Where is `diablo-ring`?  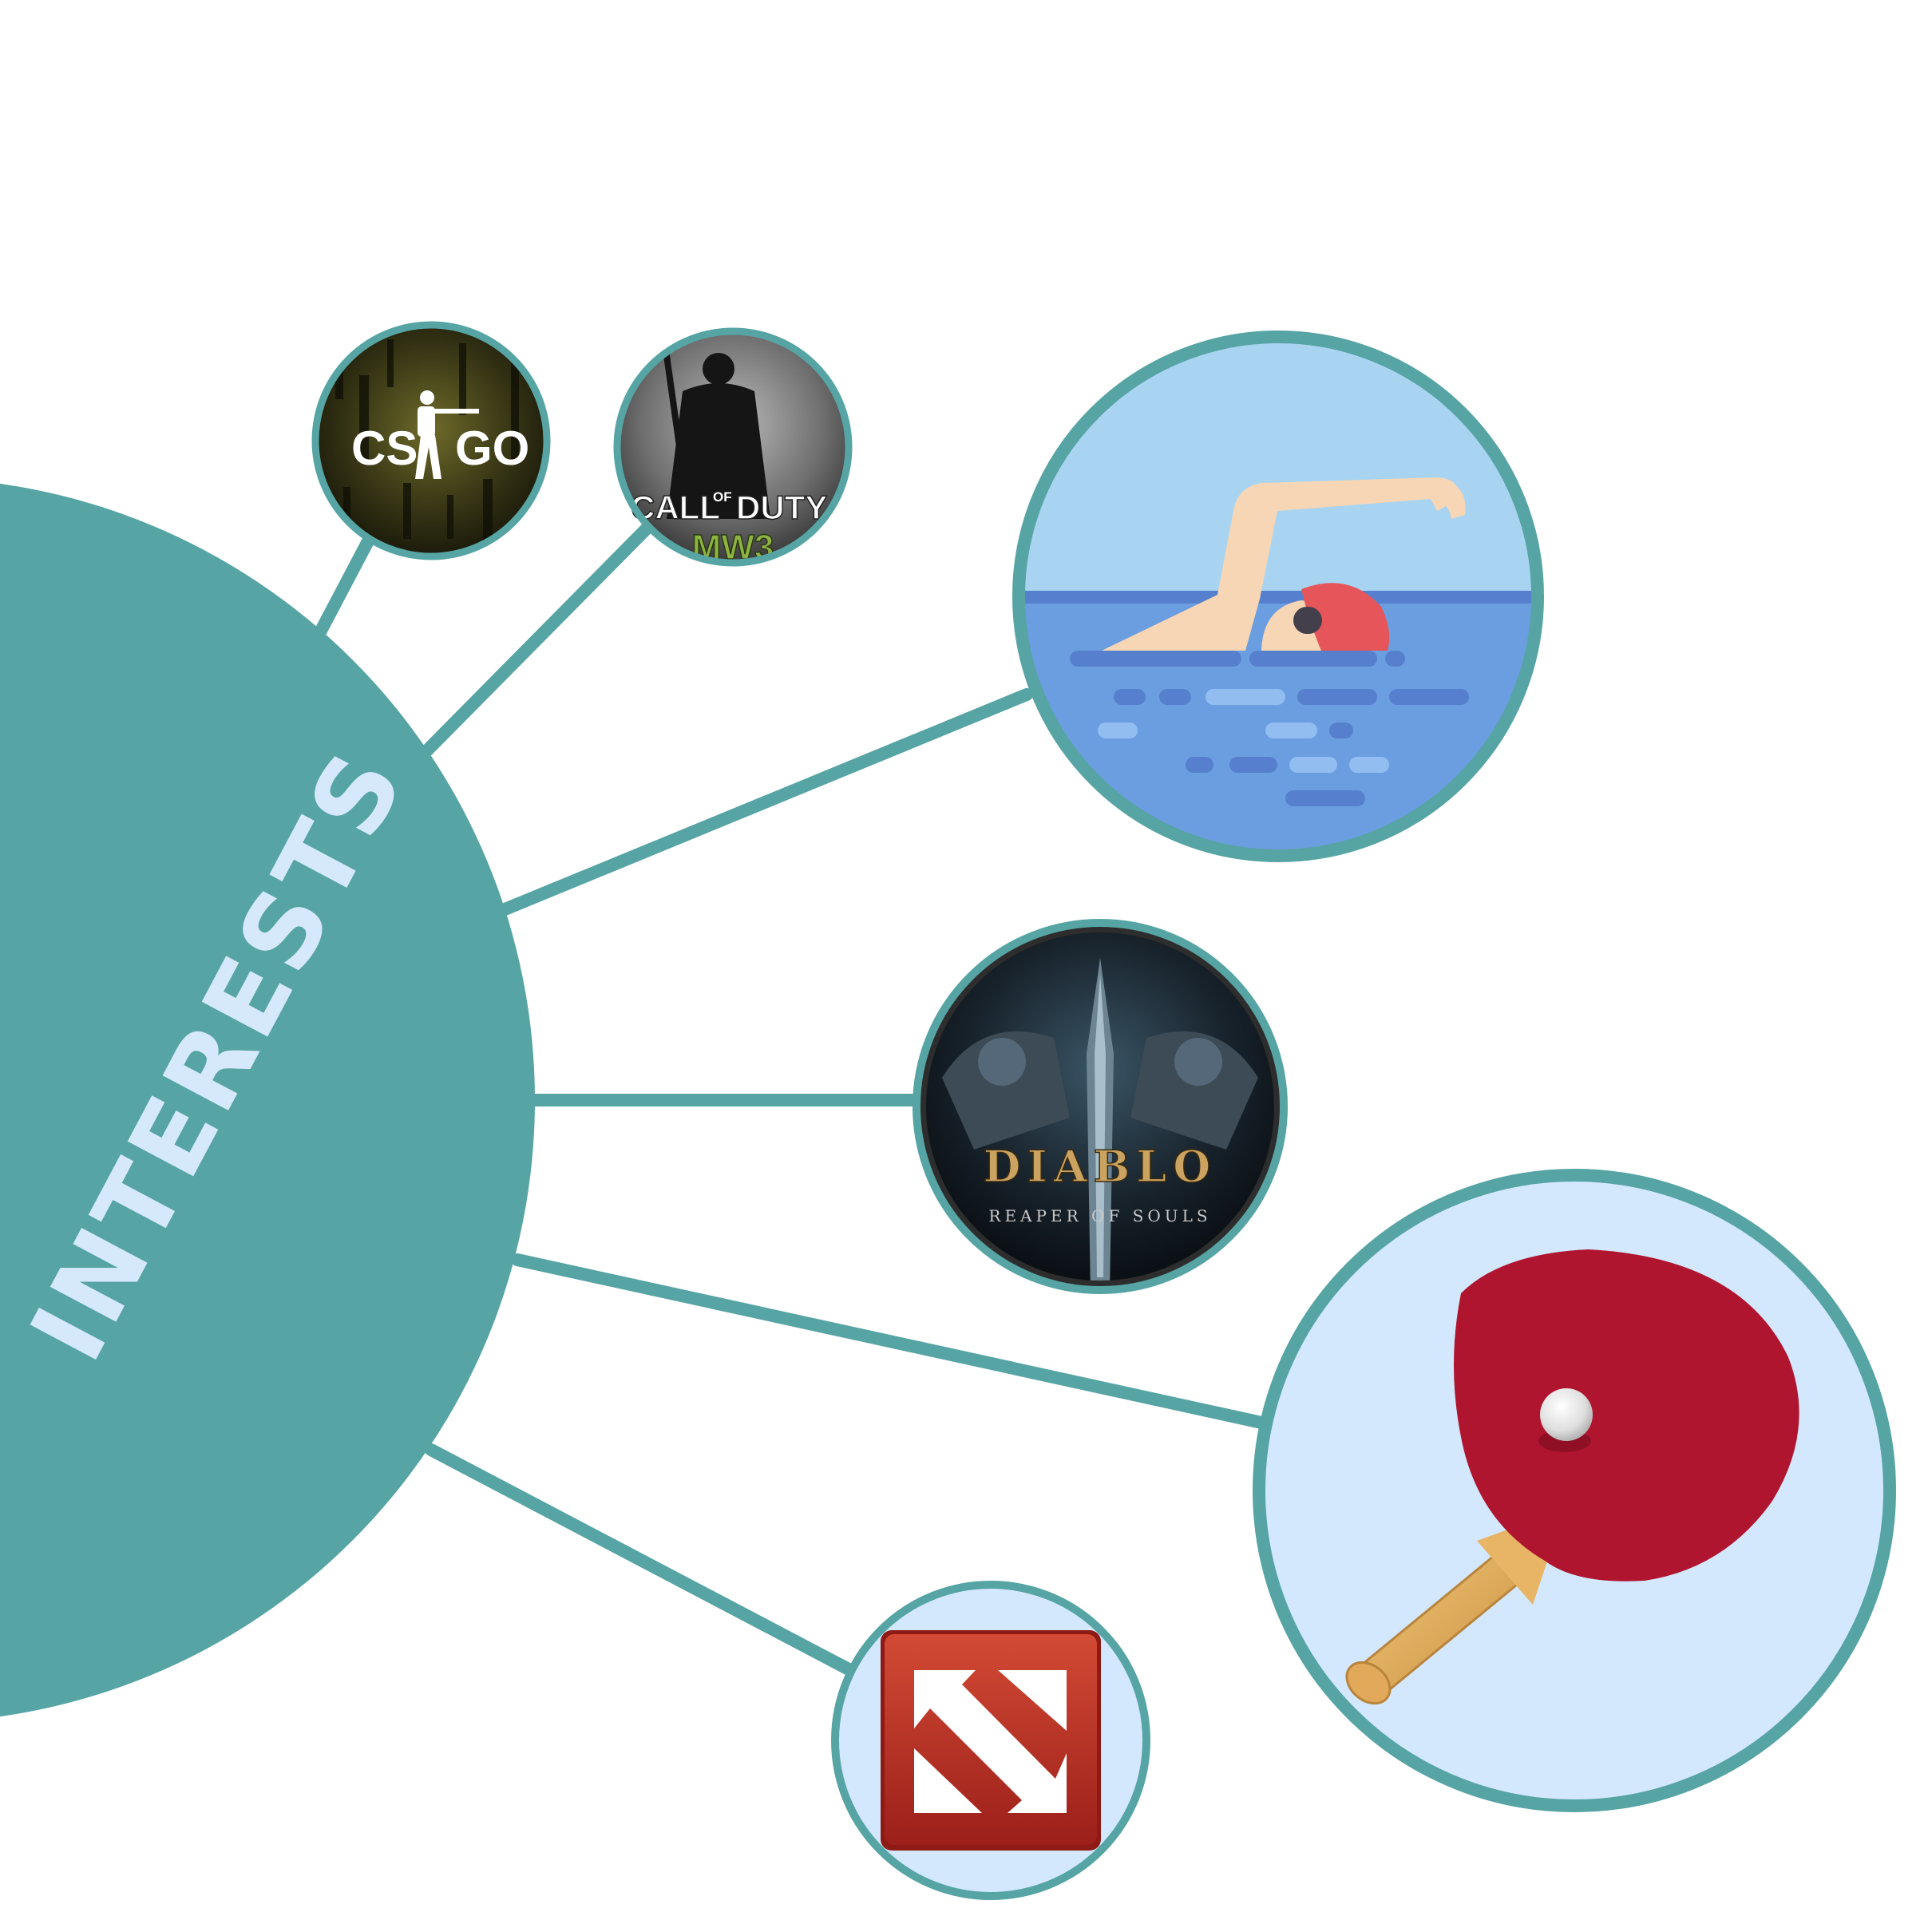 diablo-ring is located at coordinates (1100, 1106).